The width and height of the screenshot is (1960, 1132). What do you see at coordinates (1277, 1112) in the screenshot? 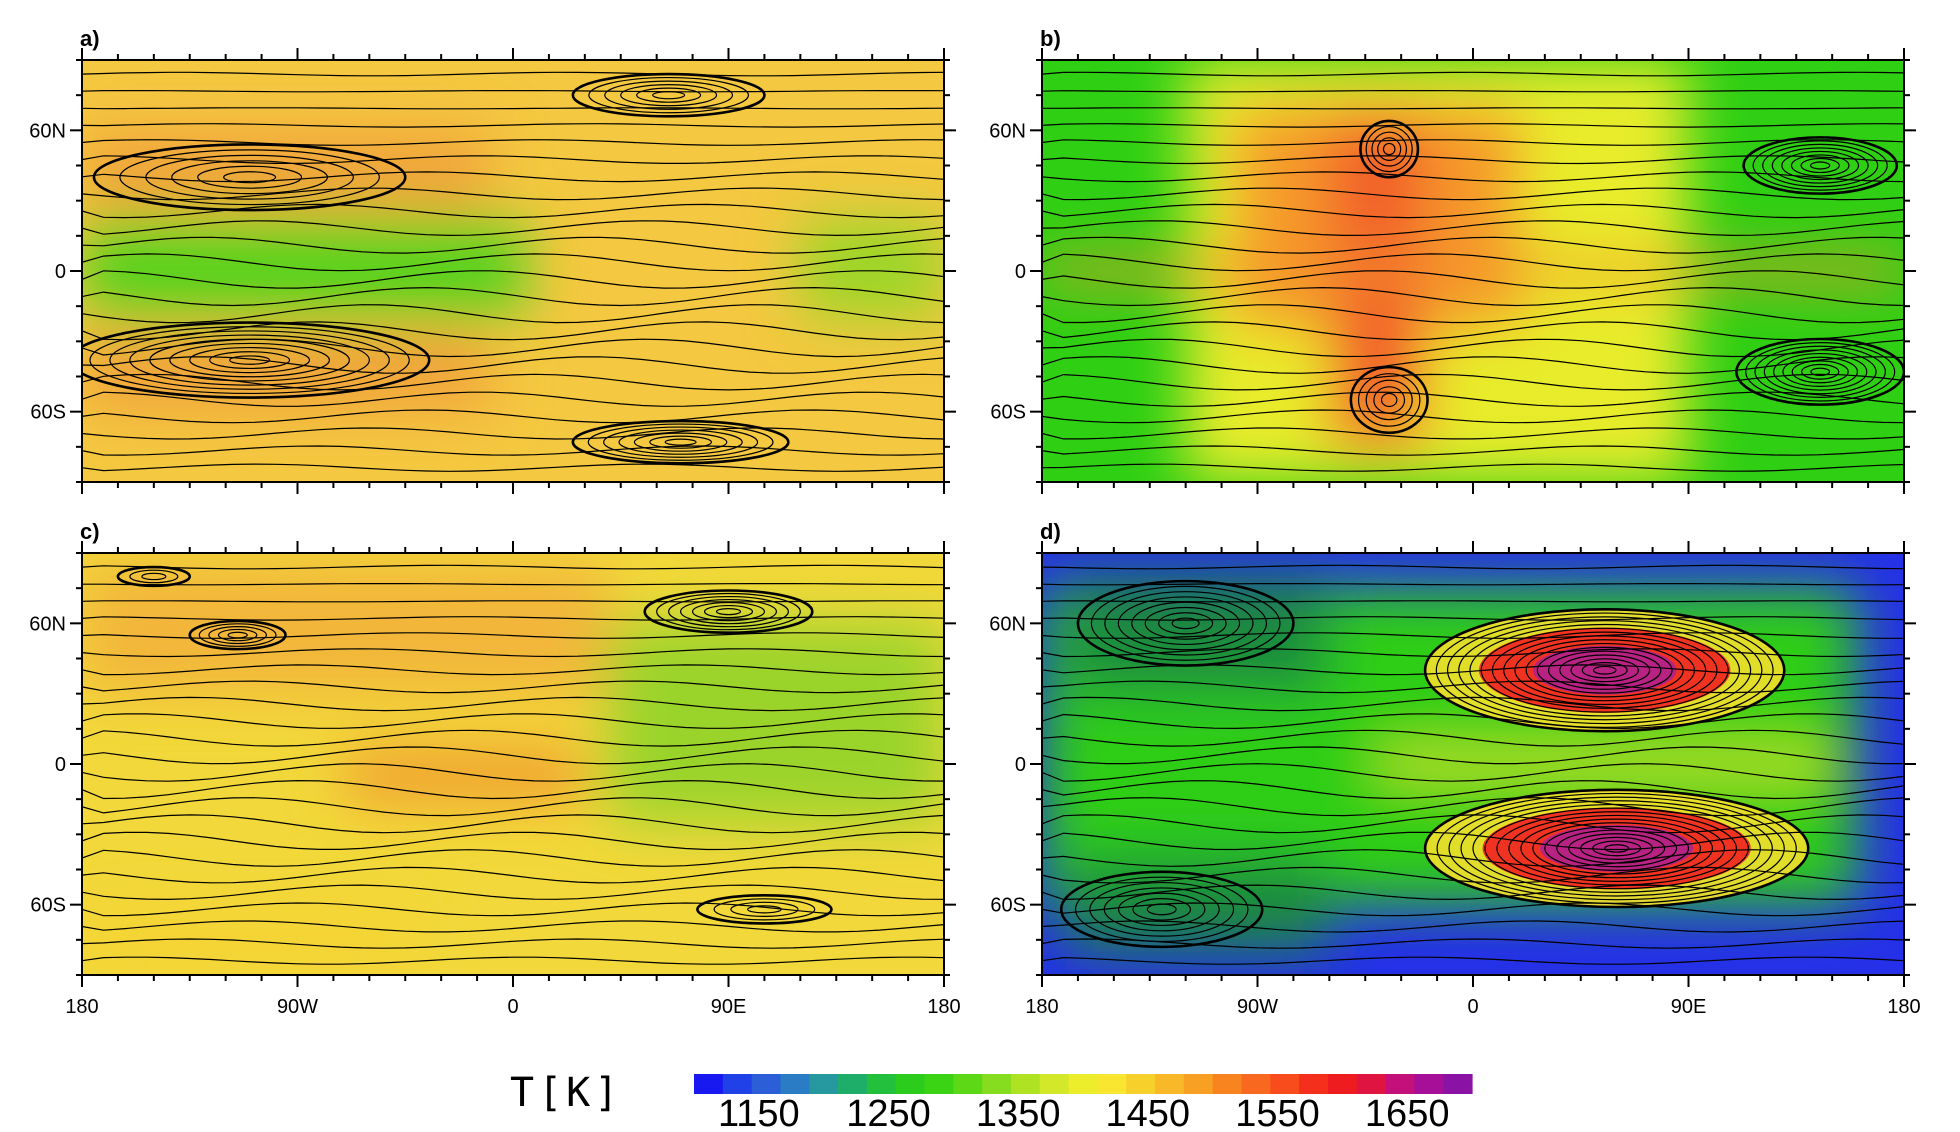
I see `colorbar-tick-label: 1550` at bounding box center [1277, 1112].